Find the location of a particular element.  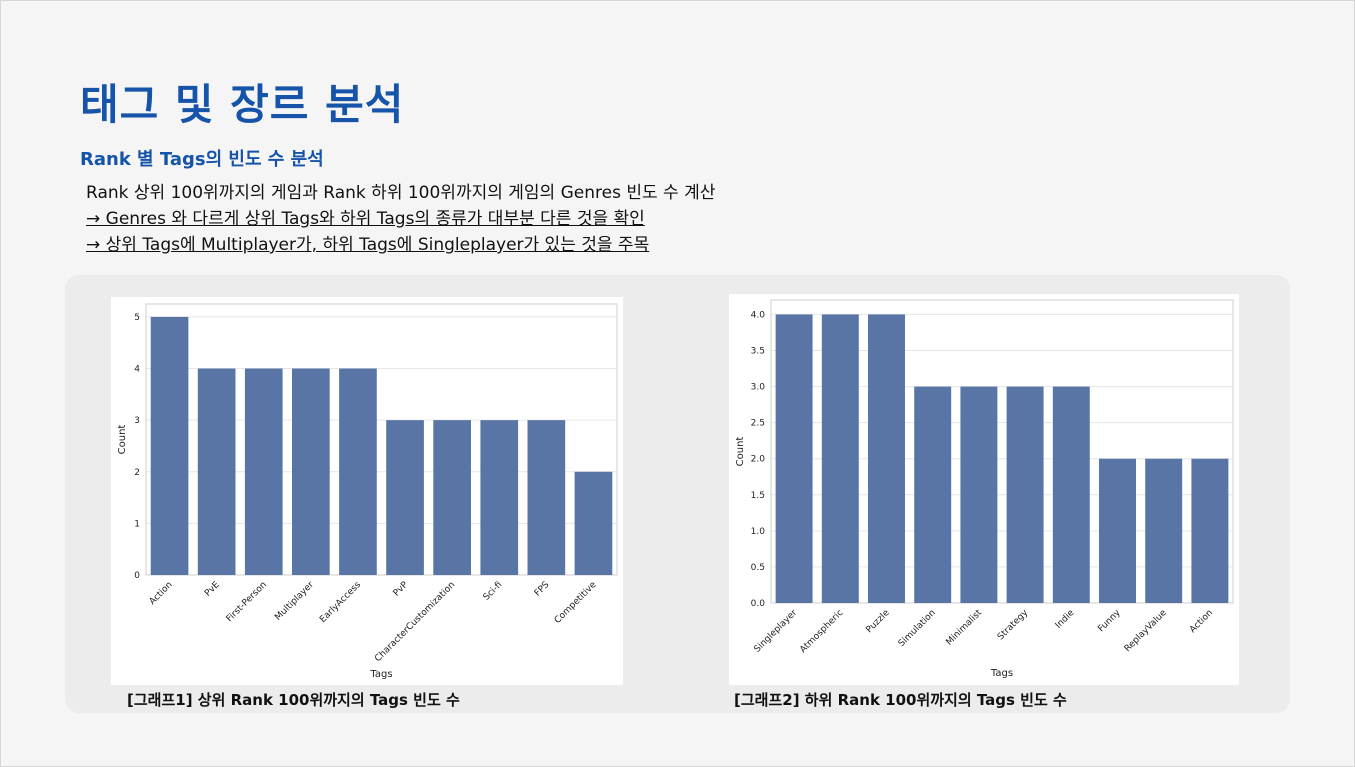

chart2-ytick-label: 2.5 is located at coordinates (758, 424).